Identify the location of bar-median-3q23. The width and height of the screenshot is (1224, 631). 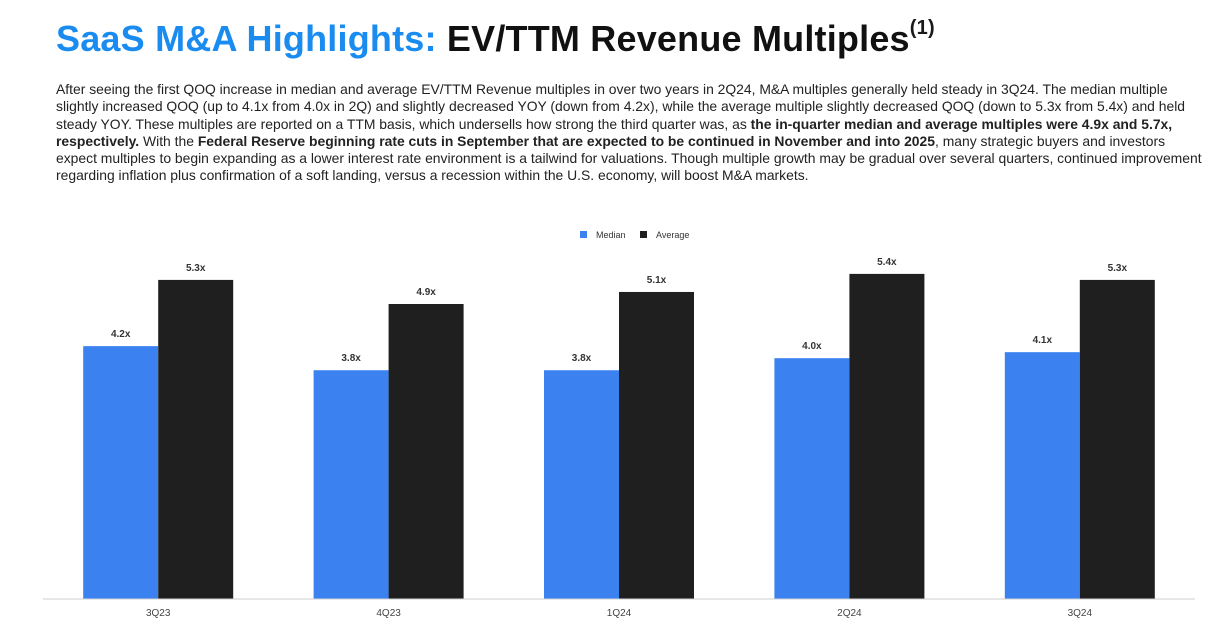
(121, 472).